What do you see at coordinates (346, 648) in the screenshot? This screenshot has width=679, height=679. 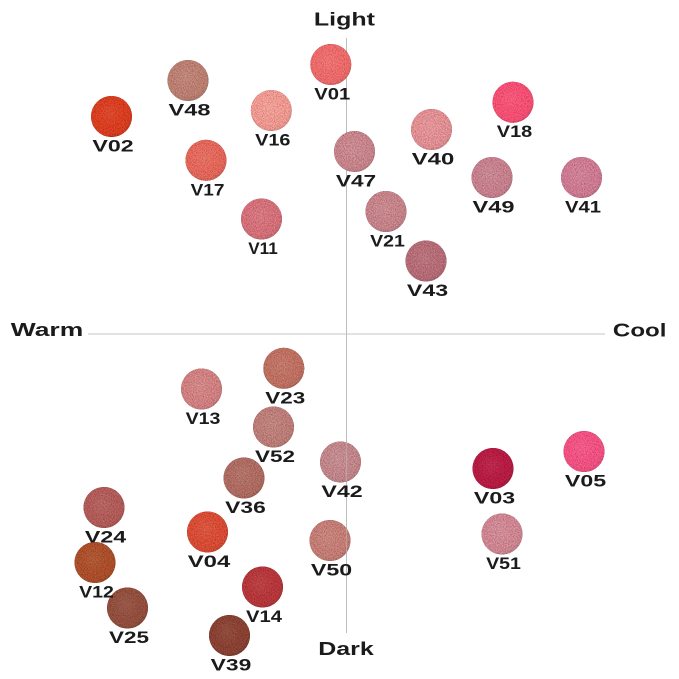 I see `svg-text: Dark` at bounding box center [346, 648].